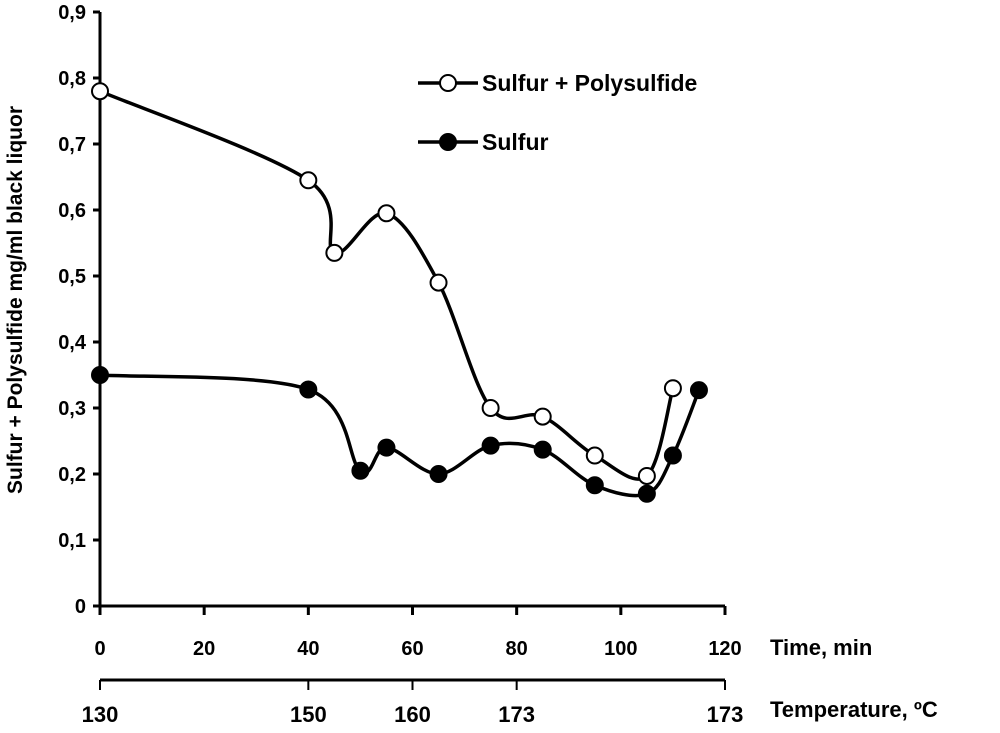 Image resolution: width=1000 pixels, height=733 pixels. Describe the element at coordinates (308, 714) in the screenshot. I see `x2-tick-label: 150` at that location.